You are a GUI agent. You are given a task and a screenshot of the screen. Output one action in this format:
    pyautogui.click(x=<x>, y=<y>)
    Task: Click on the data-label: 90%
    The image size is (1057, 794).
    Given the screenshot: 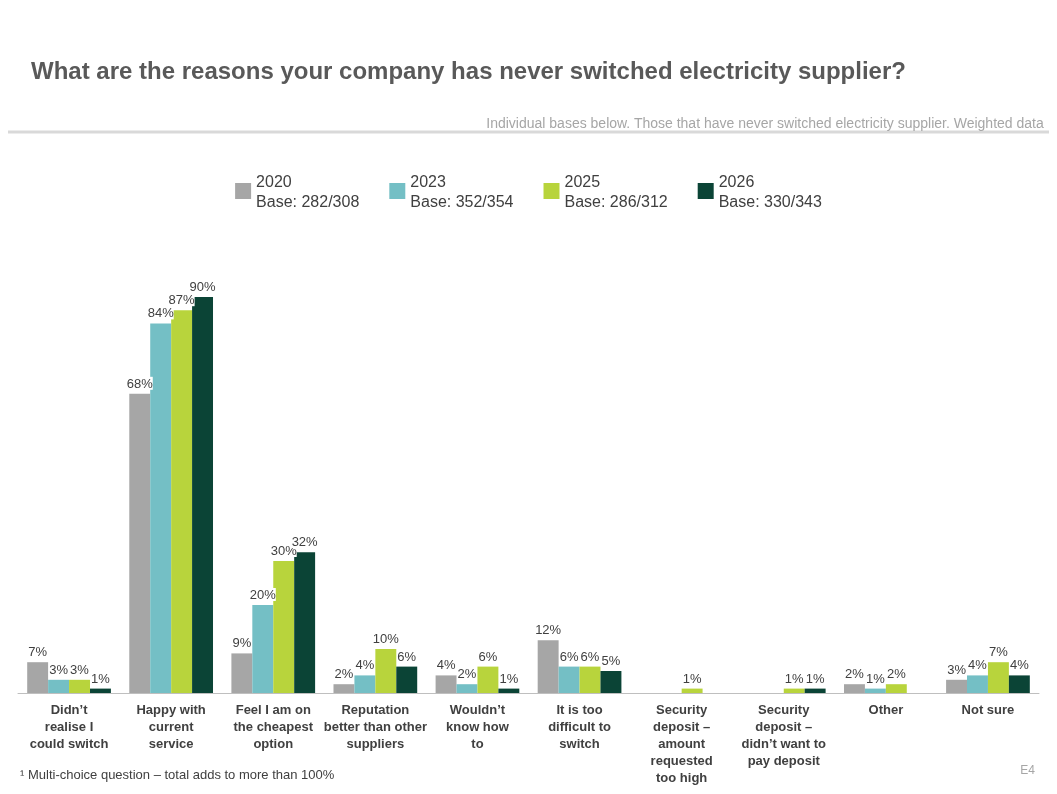 What is the action you would take?
    pyautogui.click(x=202, y=286)
    